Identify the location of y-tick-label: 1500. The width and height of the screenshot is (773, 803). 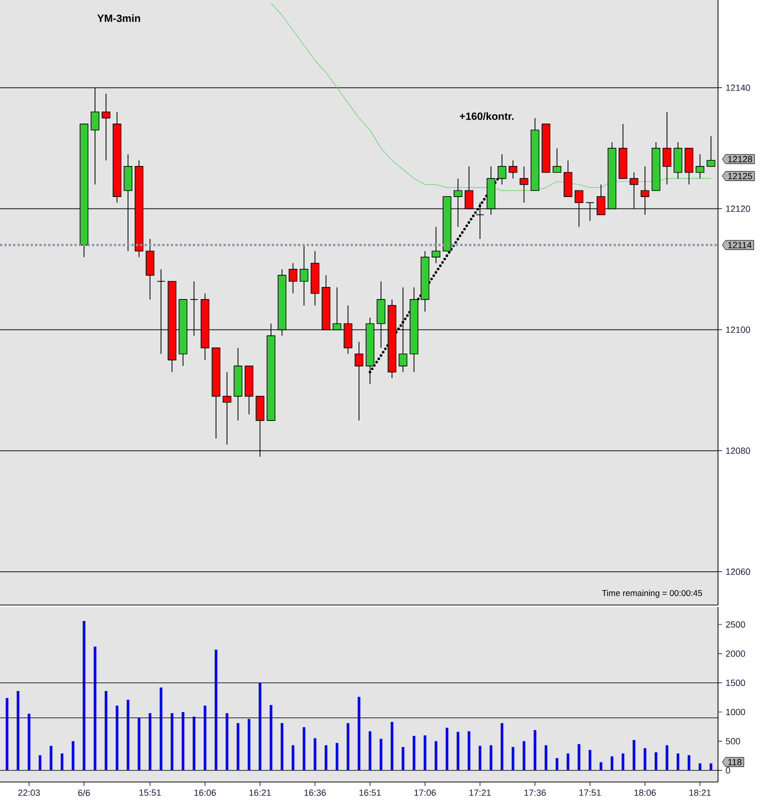
(736, 683).